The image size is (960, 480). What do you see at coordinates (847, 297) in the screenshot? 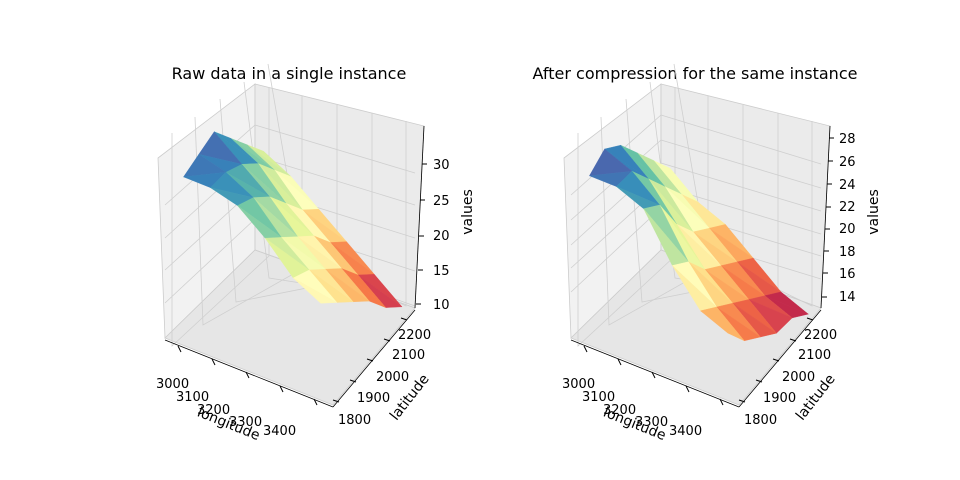
I see `z-tick-label: 14` at bounding box center [847, 297].